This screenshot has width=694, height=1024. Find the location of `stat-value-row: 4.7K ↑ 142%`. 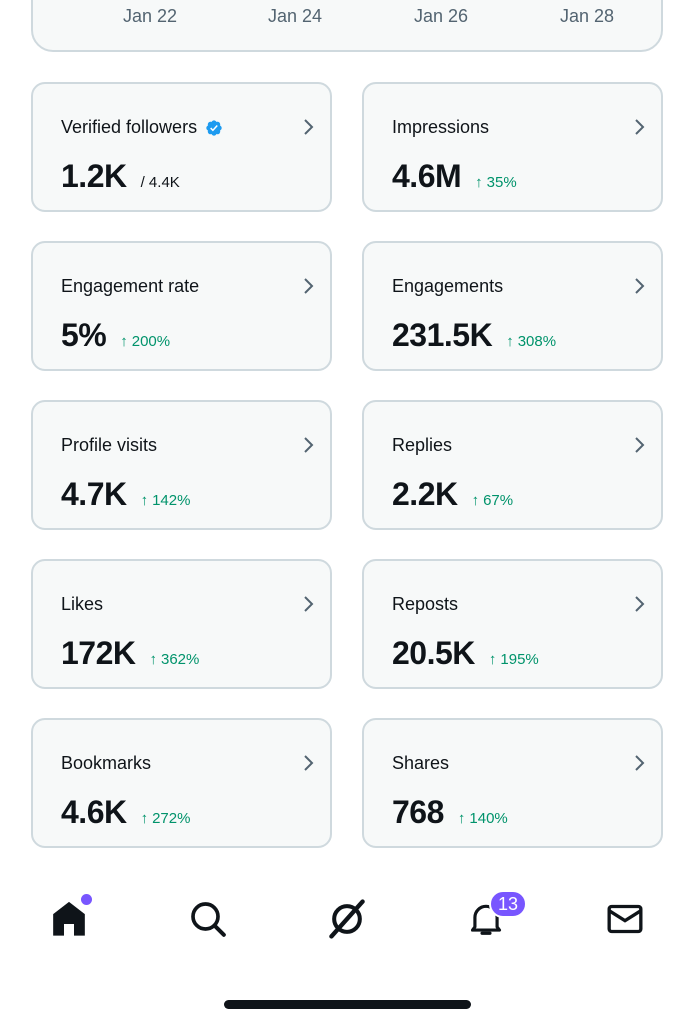

stat-value-row: 4.7K ↑ 142% is located at coordinates (125, 494).